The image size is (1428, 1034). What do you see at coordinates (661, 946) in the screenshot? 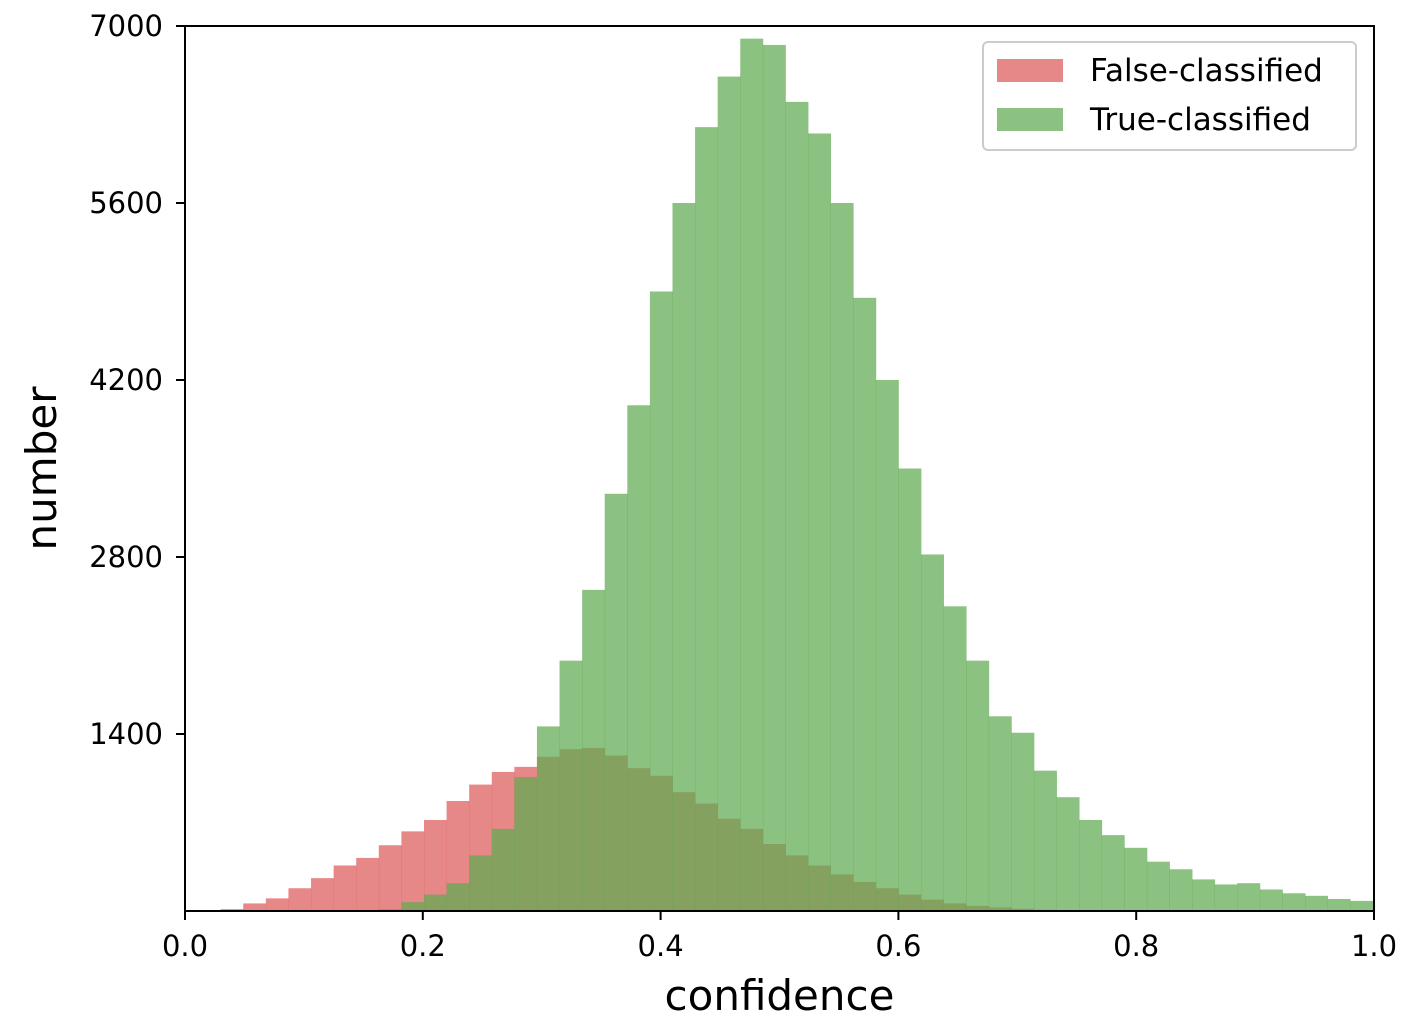
I see `x-tick-label: 0.4` at bounding box center [661, 946].